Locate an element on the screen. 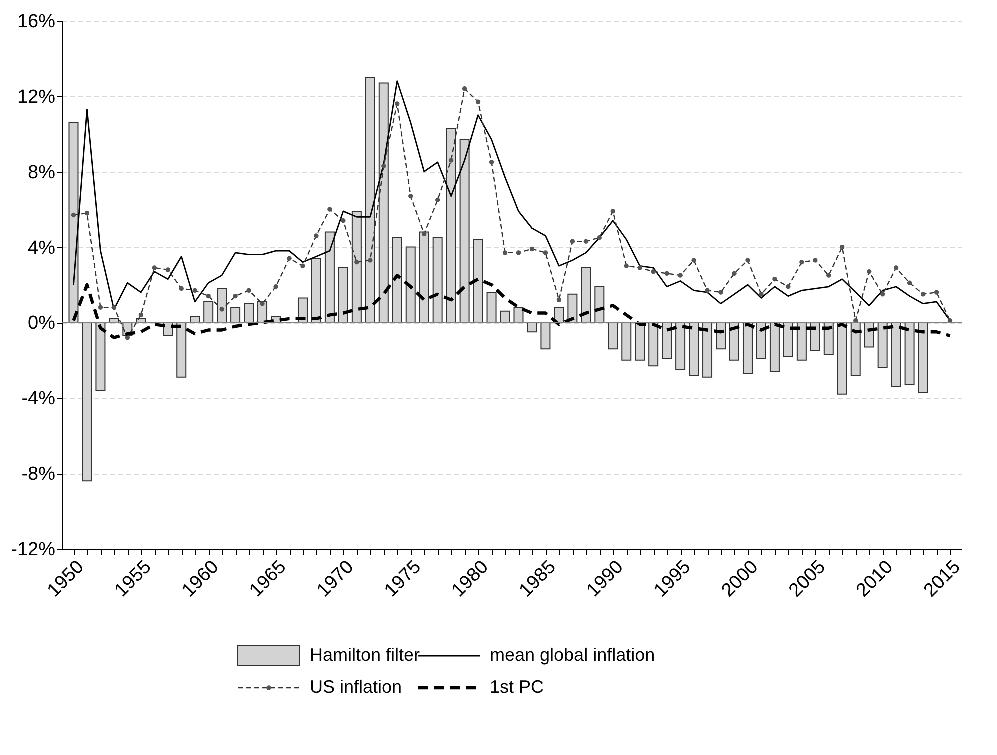  y-tick-label: -4% is located at coordinates (39, 399).